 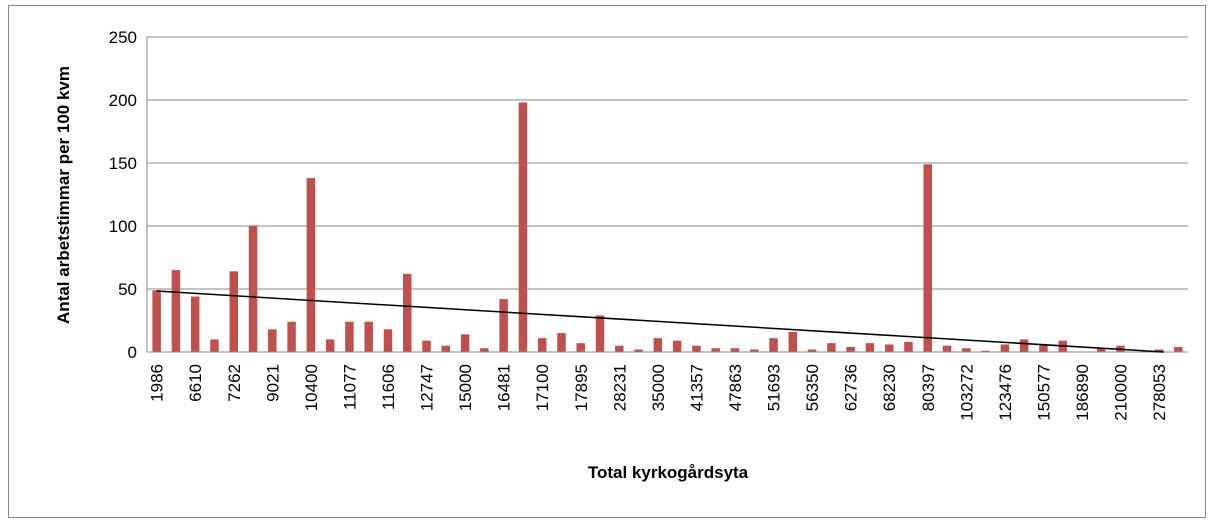 I want to click on y-tick-label: 250, so click(x=123, y=37).